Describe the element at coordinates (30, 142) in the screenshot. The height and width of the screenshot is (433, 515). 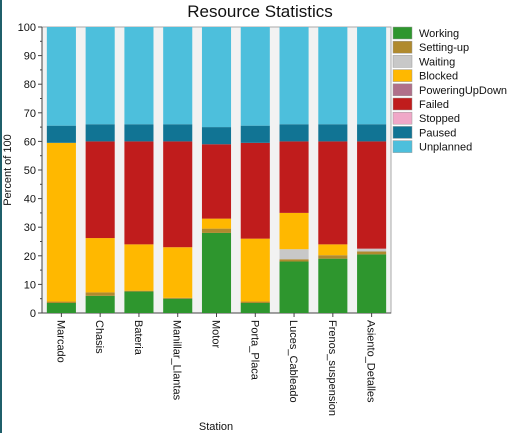
I see `y-tick-label: 60` at that location.